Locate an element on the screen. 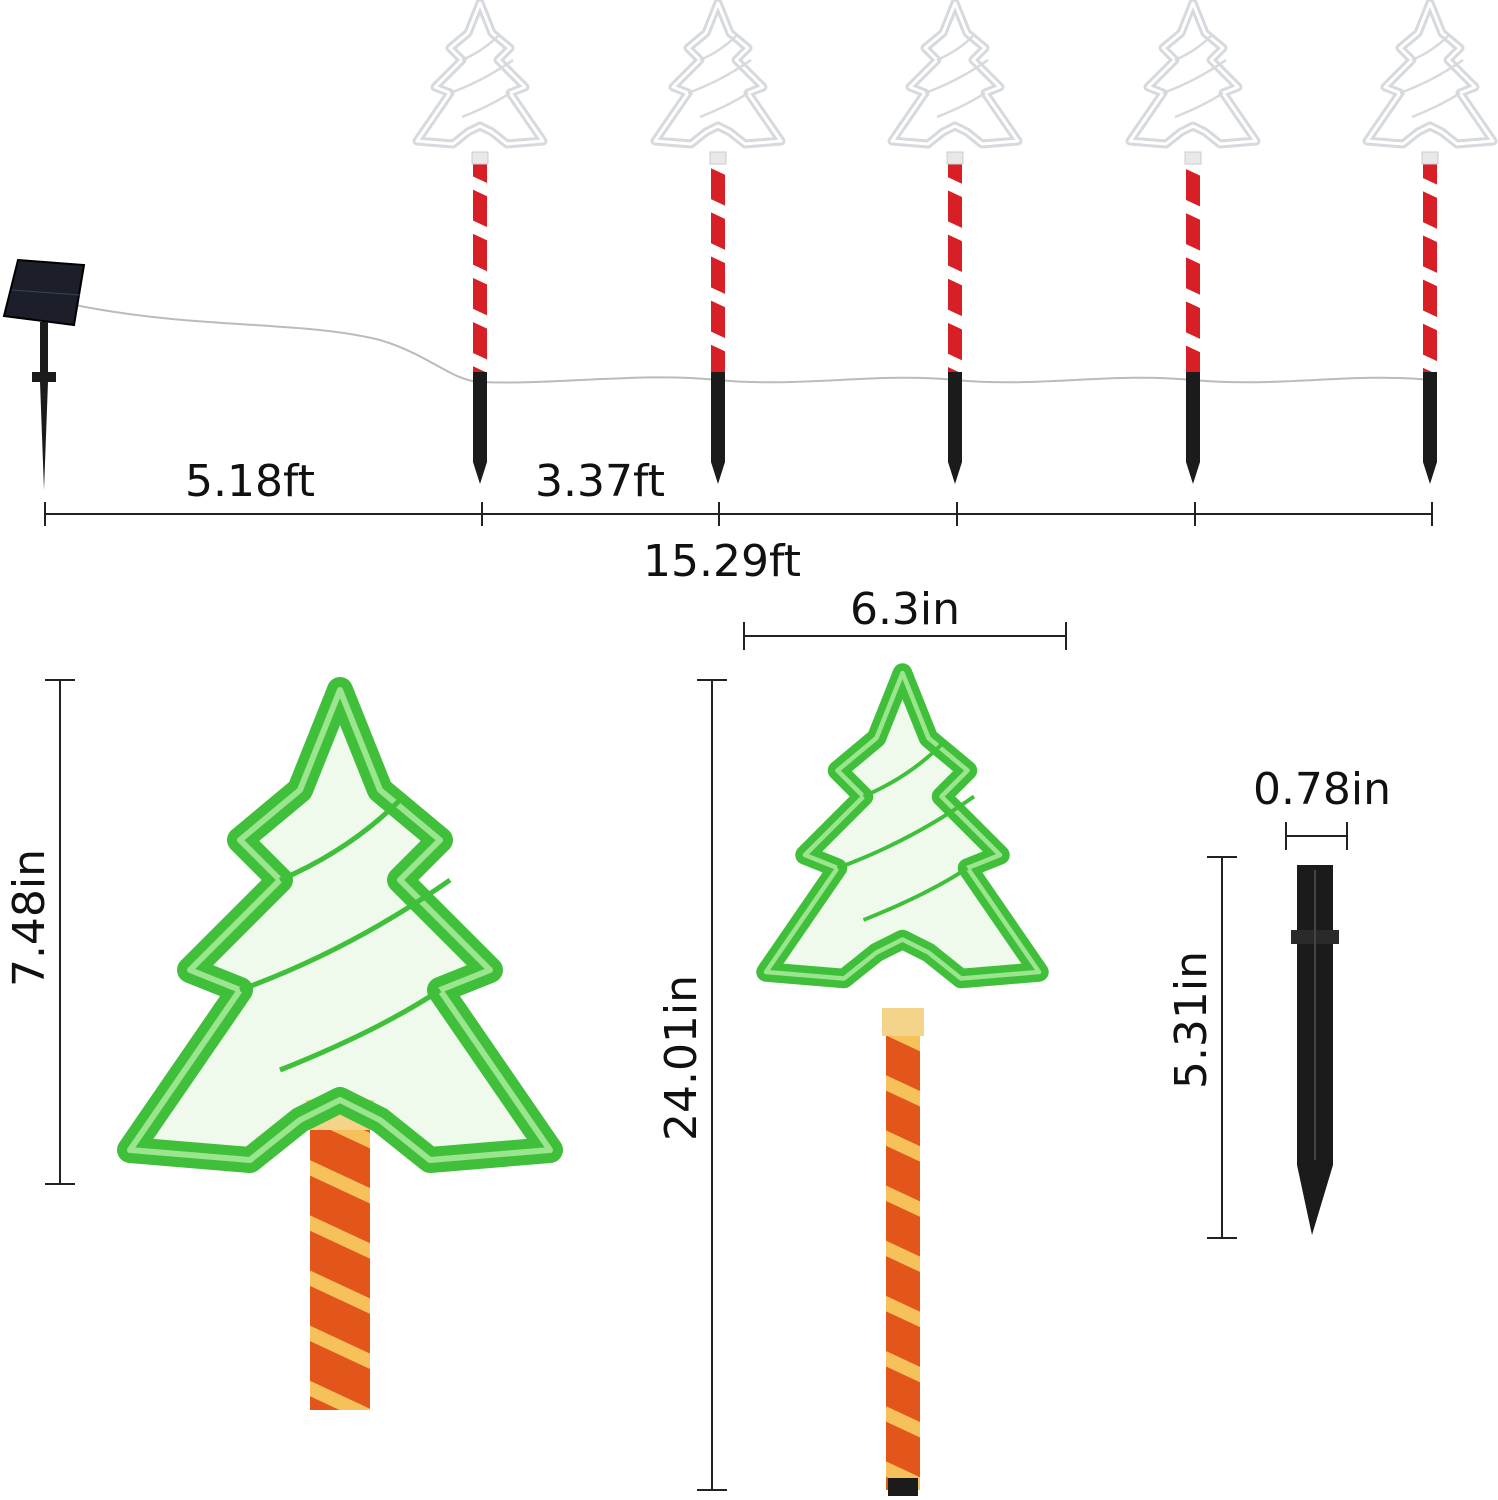 This screenshot has width=1498, height=1500. tree-height-dimension is located at coordinates (60, 932).